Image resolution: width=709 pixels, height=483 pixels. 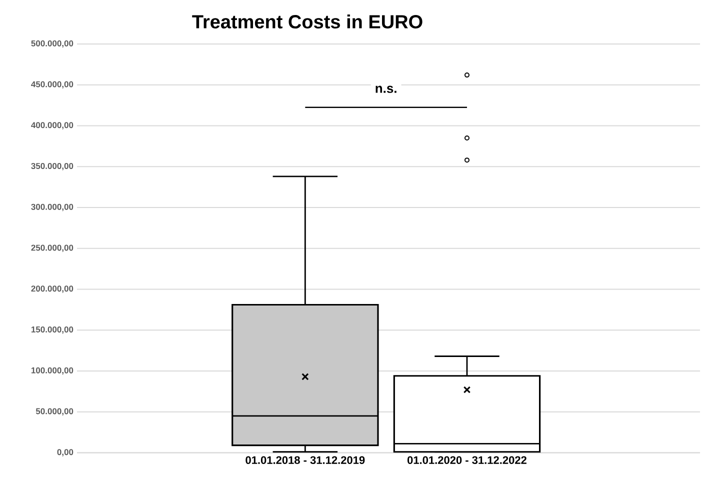 What do you see at coordinates (65, 452) in the screenshot?
I see `y-tick-label: 0,00` at bounding box center [65, 452].